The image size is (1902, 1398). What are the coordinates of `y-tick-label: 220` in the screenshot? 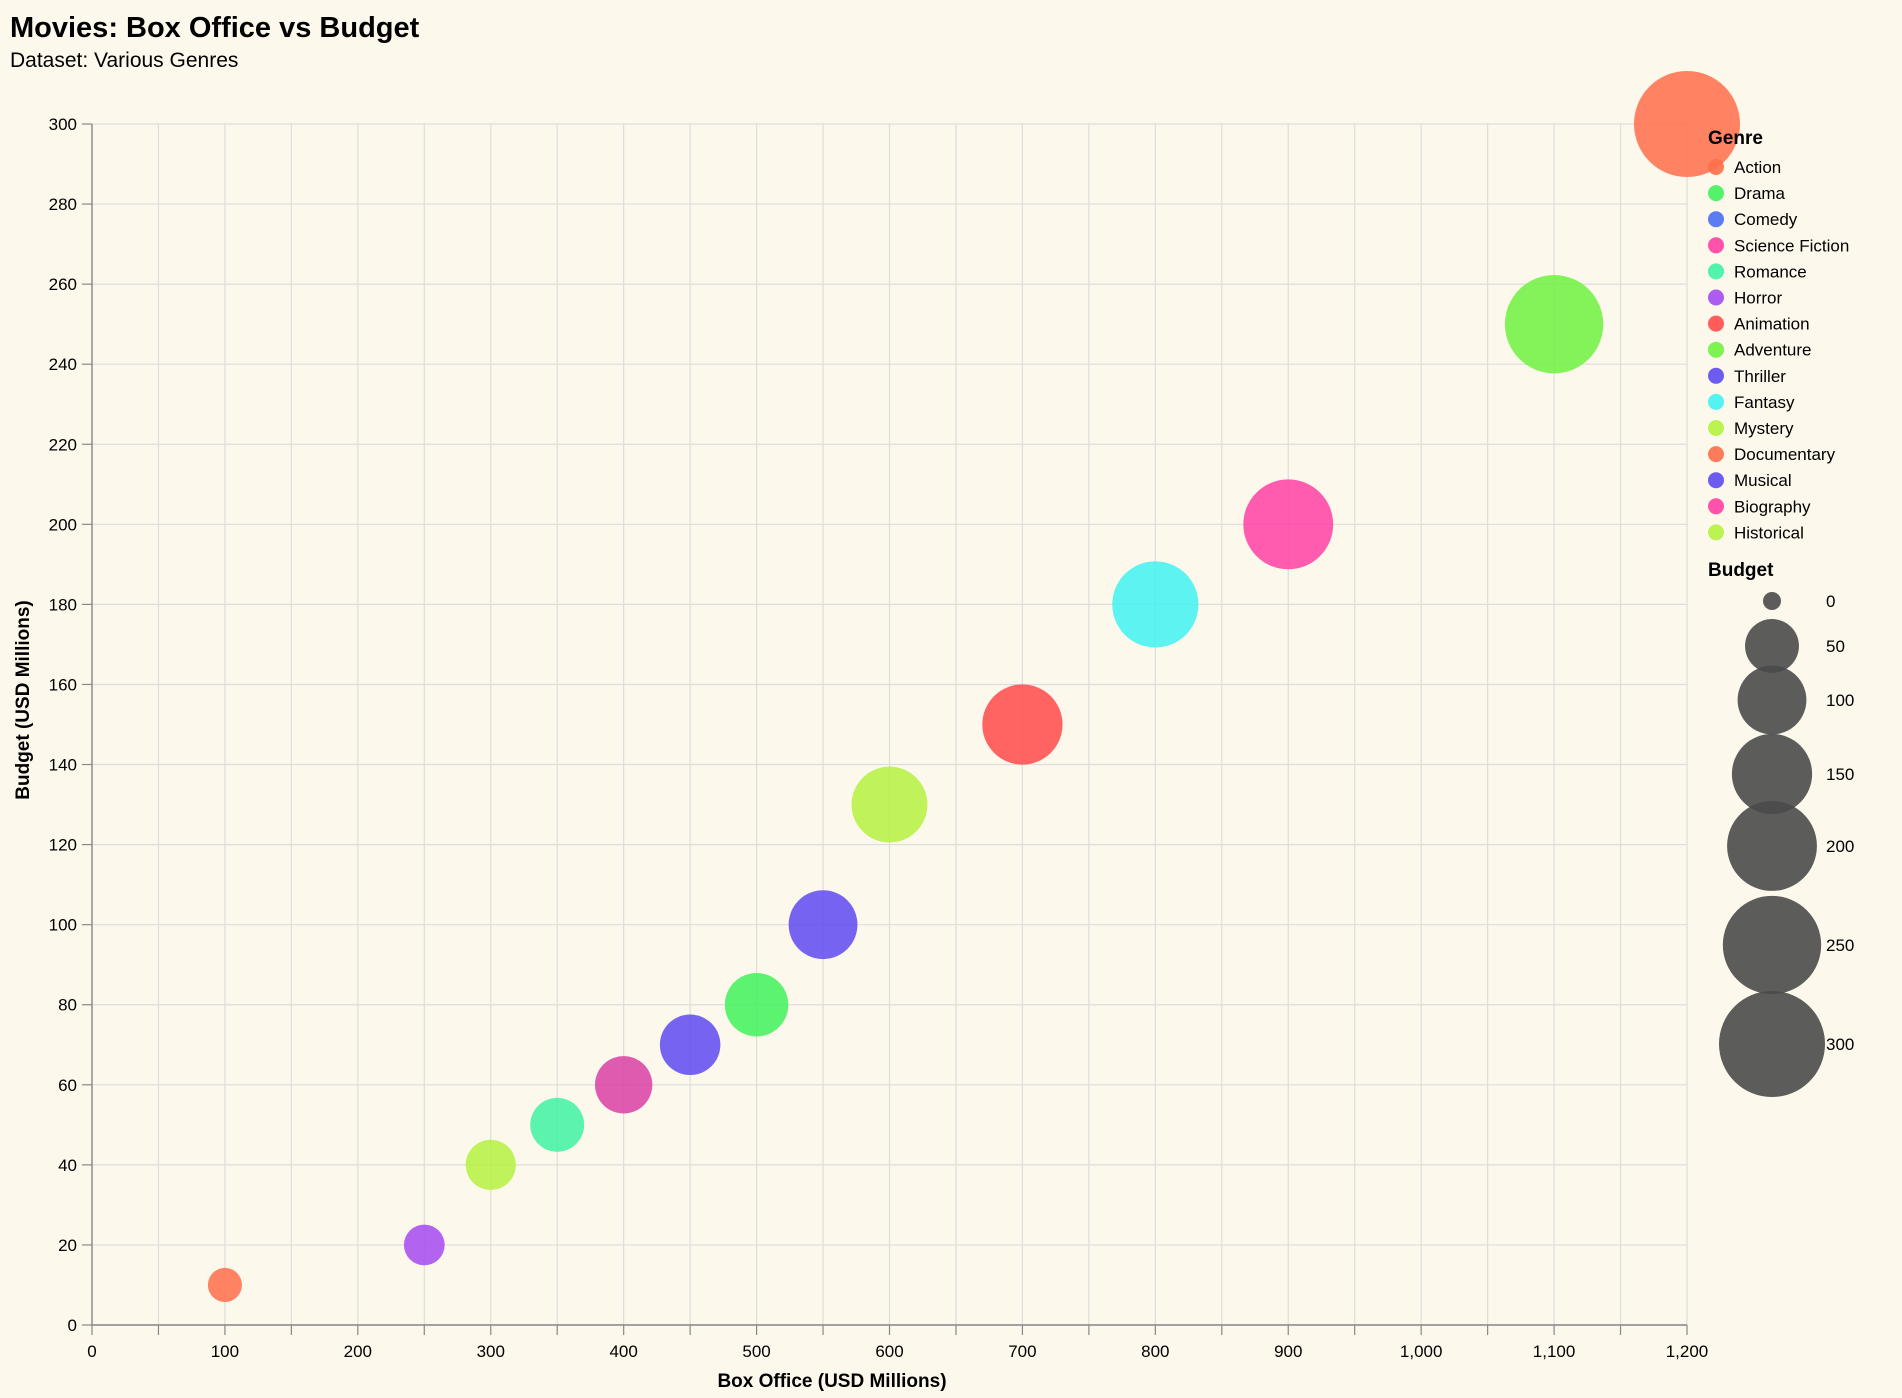 It's located at (63, 444).